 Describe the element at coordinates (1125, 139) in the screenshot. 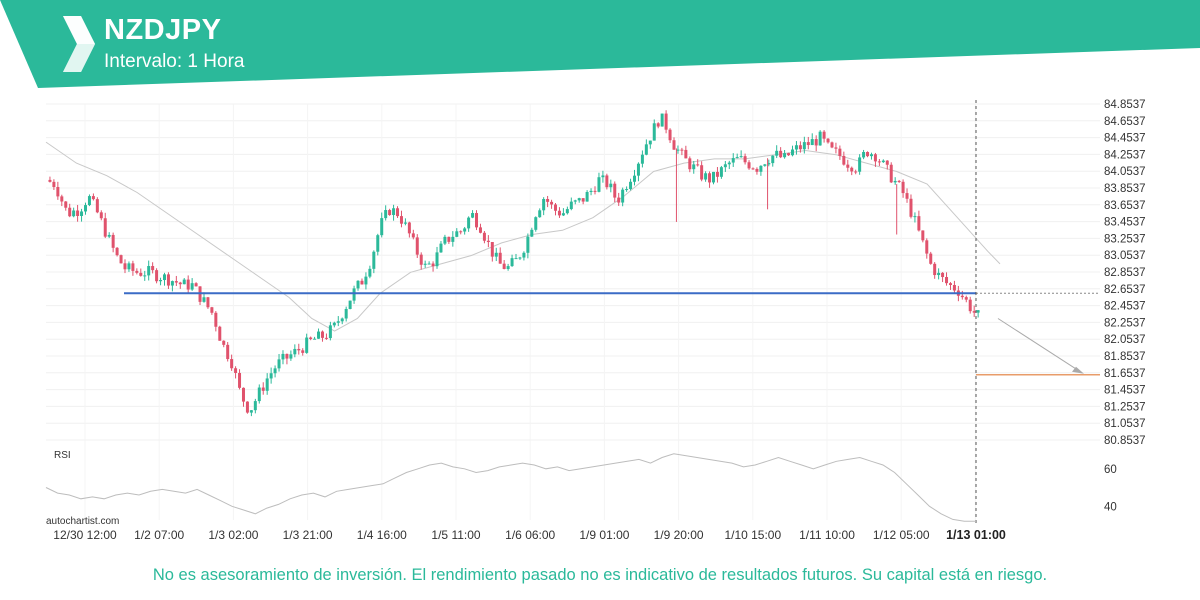

I see `y-tick-label: 84.4537` at that location.